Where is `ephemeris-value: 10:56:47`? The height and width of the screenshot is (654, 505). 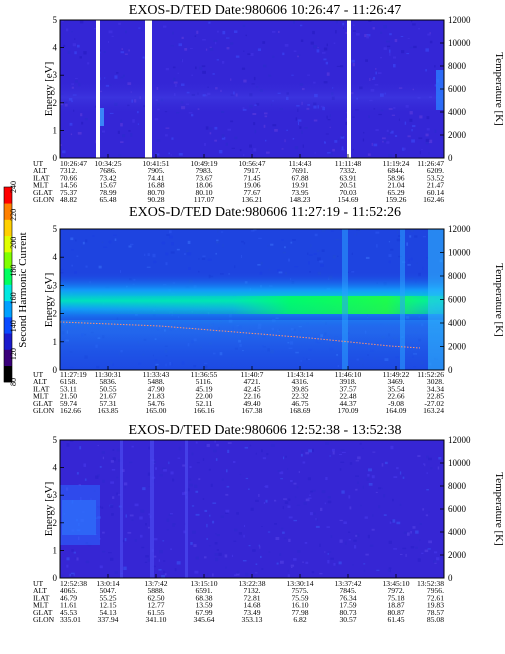 ephemeris-value: 10:56:47 is located at coordinates (251, 163).